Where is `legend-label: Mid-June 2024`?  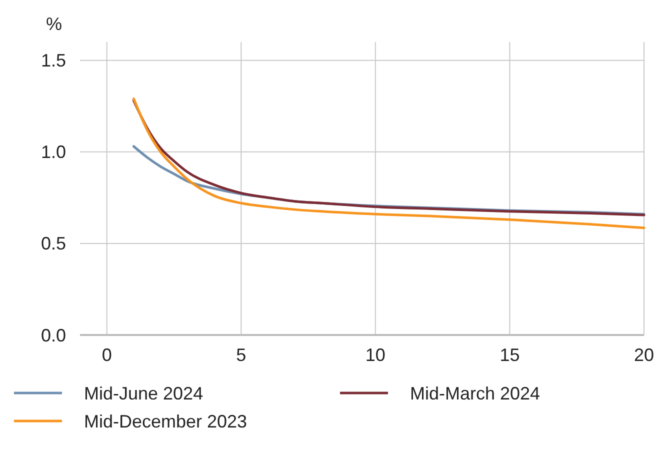
legend-label: Mid-June 2024 is located at coordinates (144, 393).